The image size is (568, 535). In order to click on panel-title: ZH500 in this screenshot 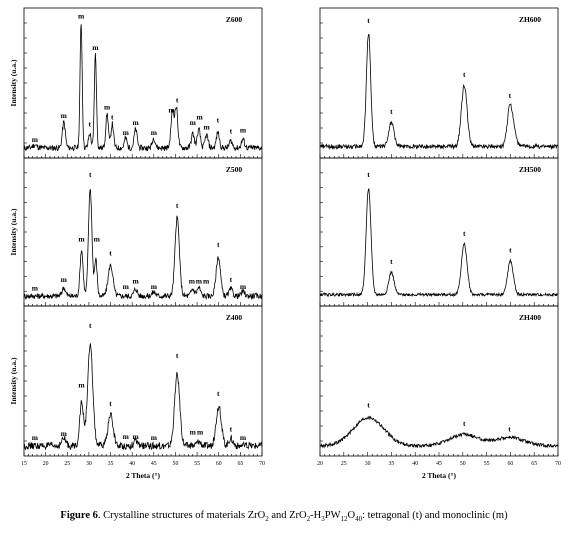, I will do `click(530, 169)`.